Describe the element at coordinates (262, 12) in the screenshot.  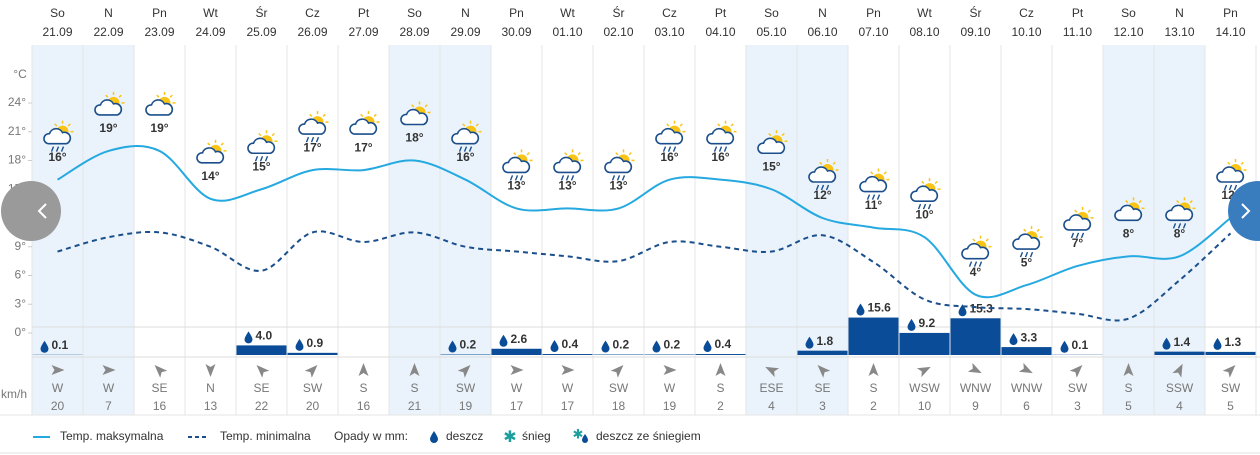
I see `day-label: Śr` at that location.